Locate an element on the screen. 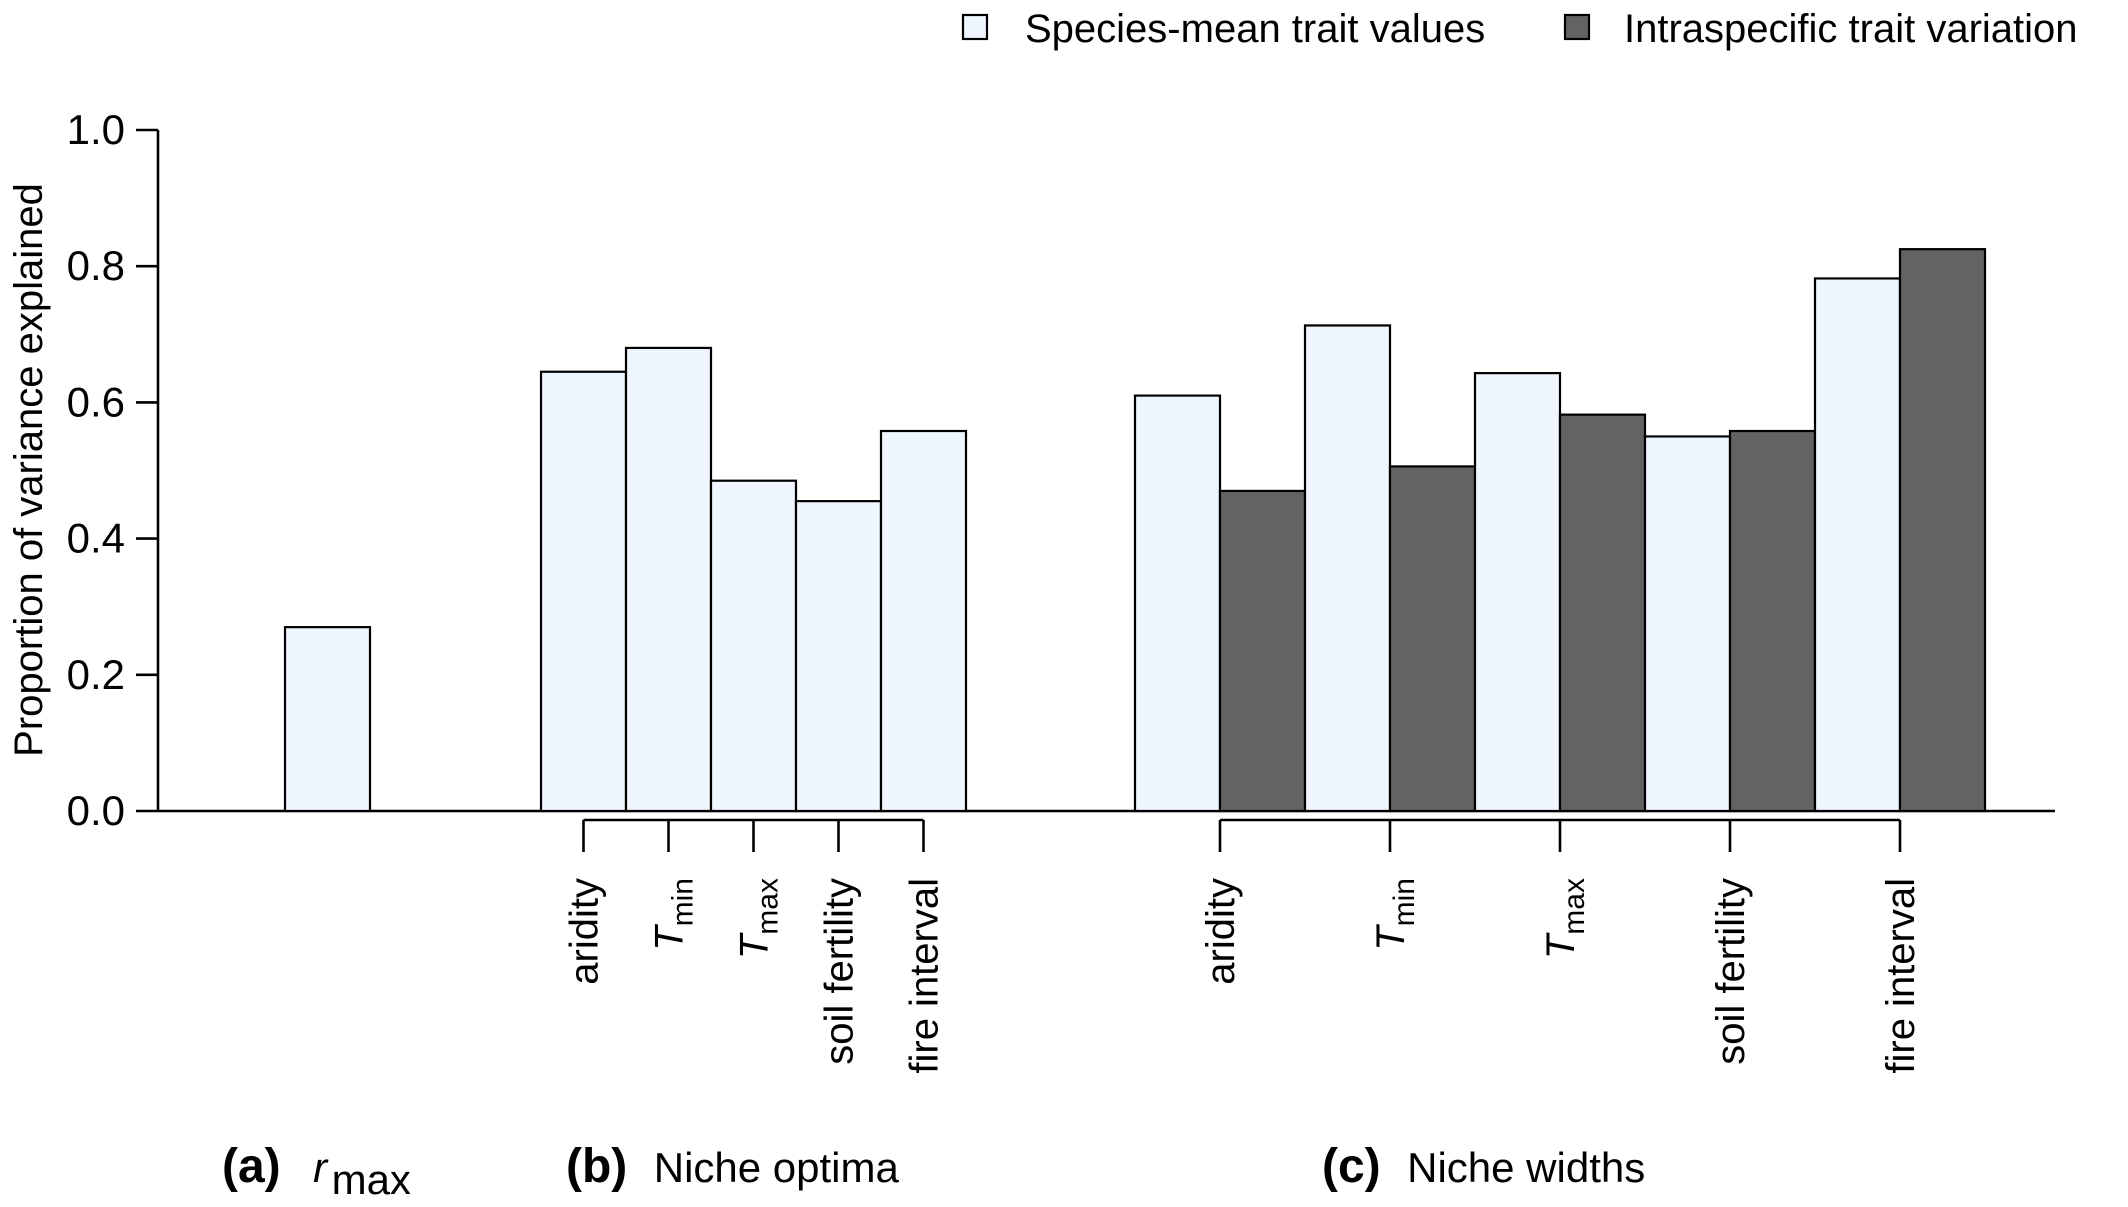 The height and width of the screenshot is (1207, 2128). panel-a-r-main: r is located at coordinates (321, 1167).